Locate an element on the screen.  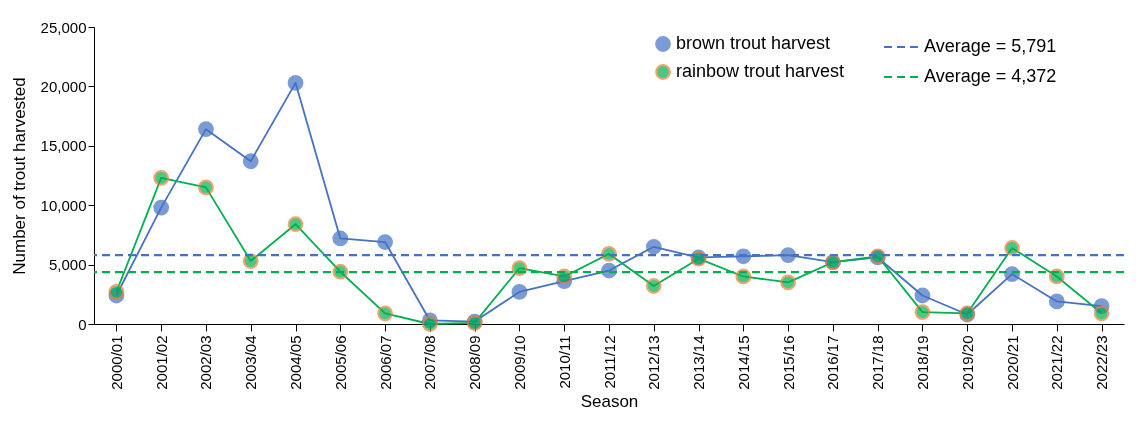
x-tick-label: 2002/03 is located at coordinates (206, 362).